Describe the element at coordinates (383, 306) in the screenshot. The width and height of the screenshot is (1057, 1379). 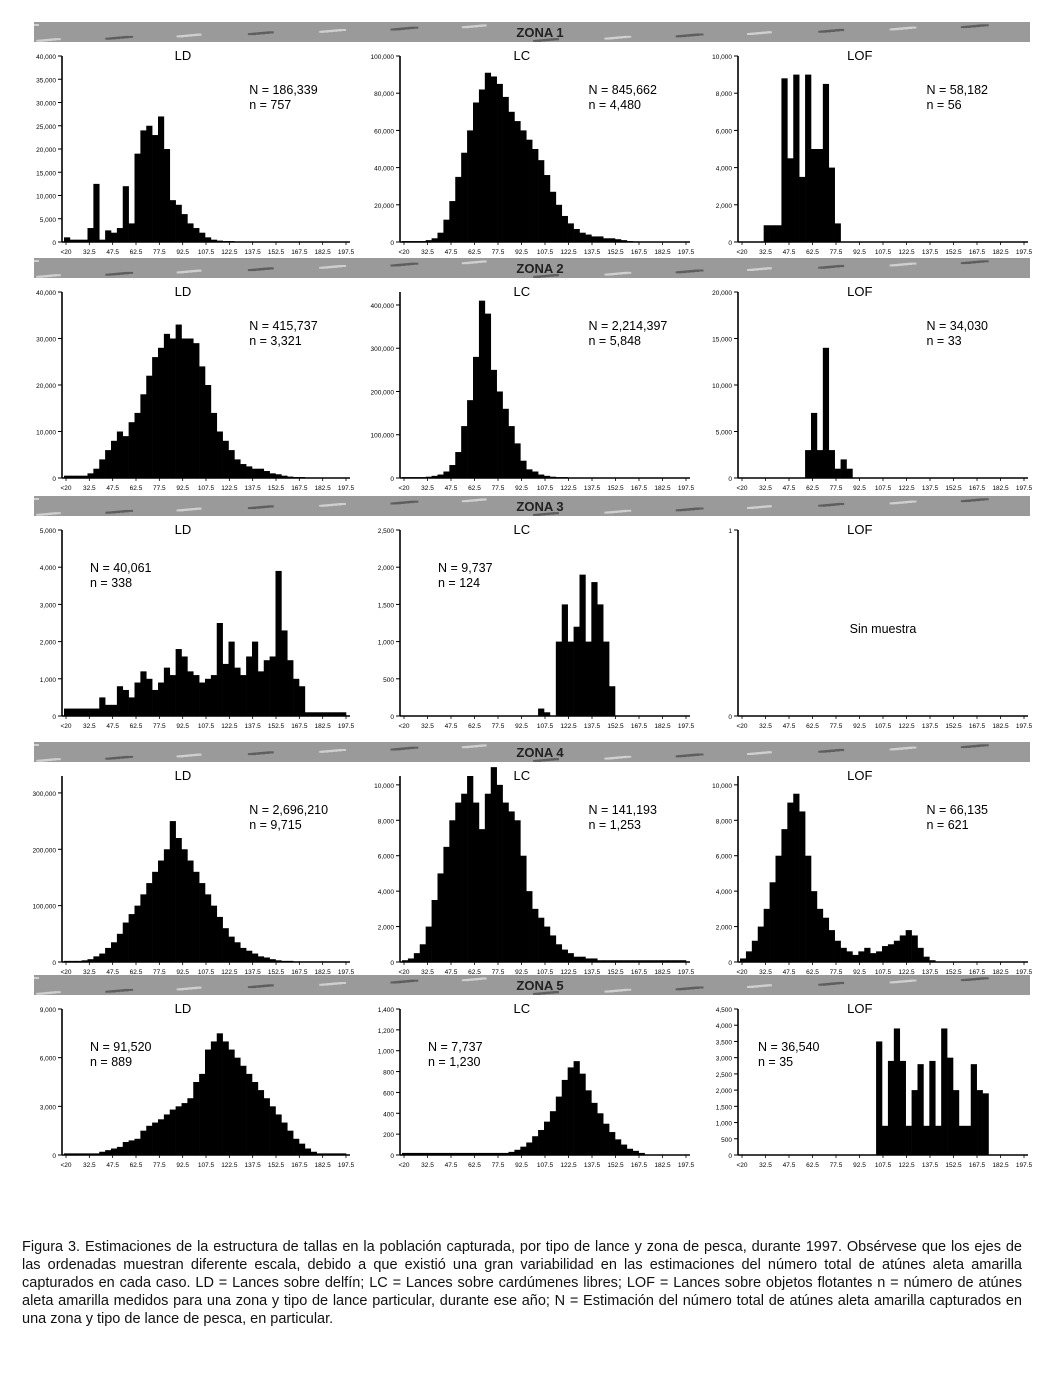
I see `y-tick-label: 400,000` at that location.